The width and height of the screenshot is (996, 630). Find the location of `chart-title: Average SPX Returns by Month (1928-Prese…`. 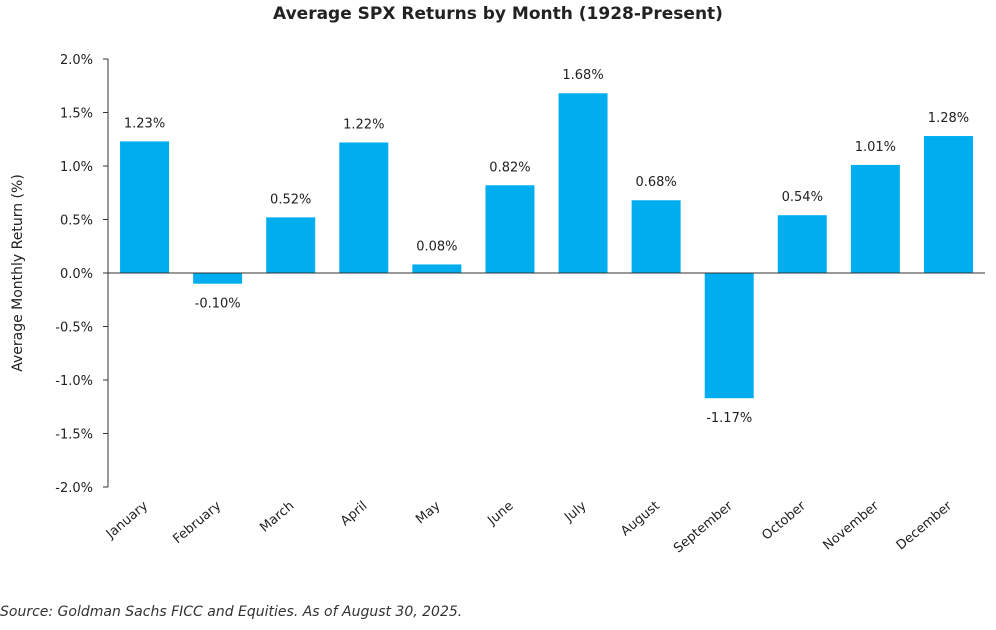

chart-title: Average SPX Returns by Month (1928-Prese… is located at coordinates (498, 14).